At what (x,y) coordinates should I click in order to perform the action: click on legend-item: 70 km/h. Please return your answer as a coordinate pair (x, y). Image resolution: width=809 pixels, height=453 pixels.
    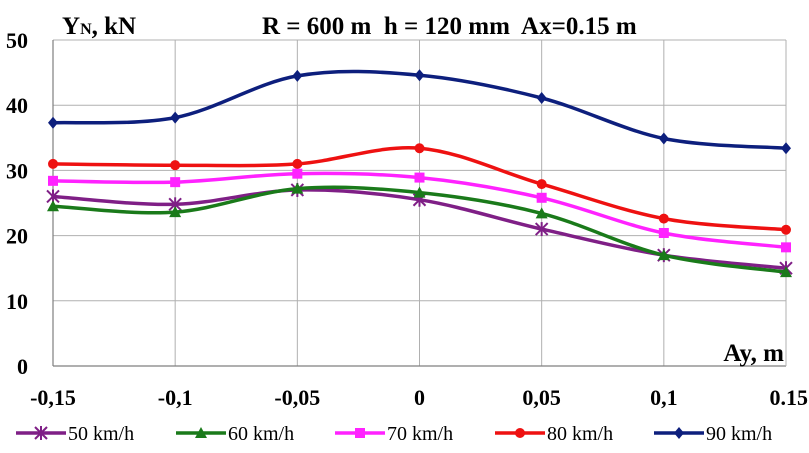
    Looking at the image, I should click on (394, 434).